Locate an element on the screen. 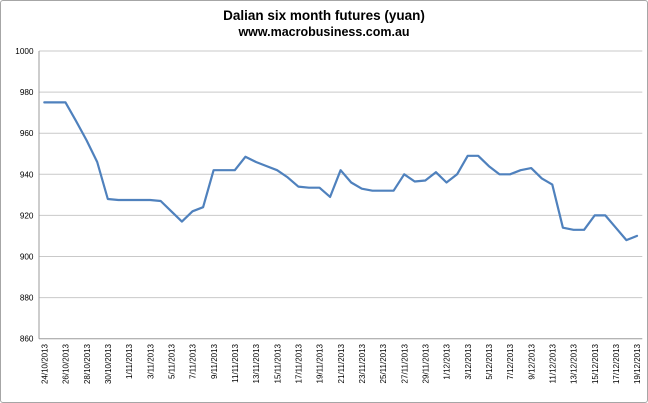 This screenshot has height=403, width=648. x-axis-tick-label: 9/11/2013 is located at coordinates (214, 361).